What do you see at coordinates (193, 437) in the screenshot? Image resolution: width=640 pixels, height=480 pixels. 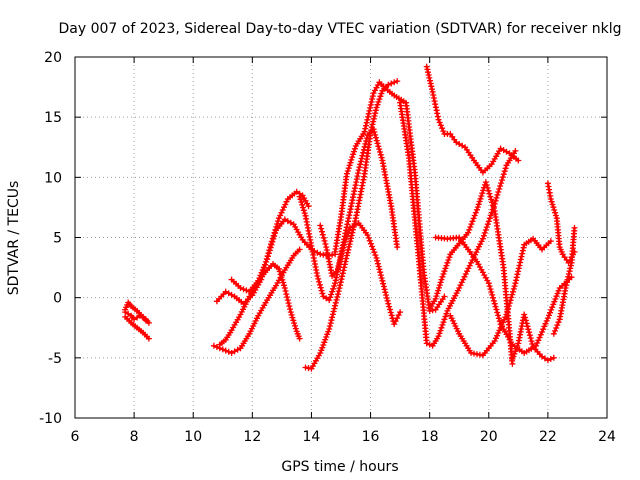 I see `x-tick-label: 10` at bounding box center [193, 437].